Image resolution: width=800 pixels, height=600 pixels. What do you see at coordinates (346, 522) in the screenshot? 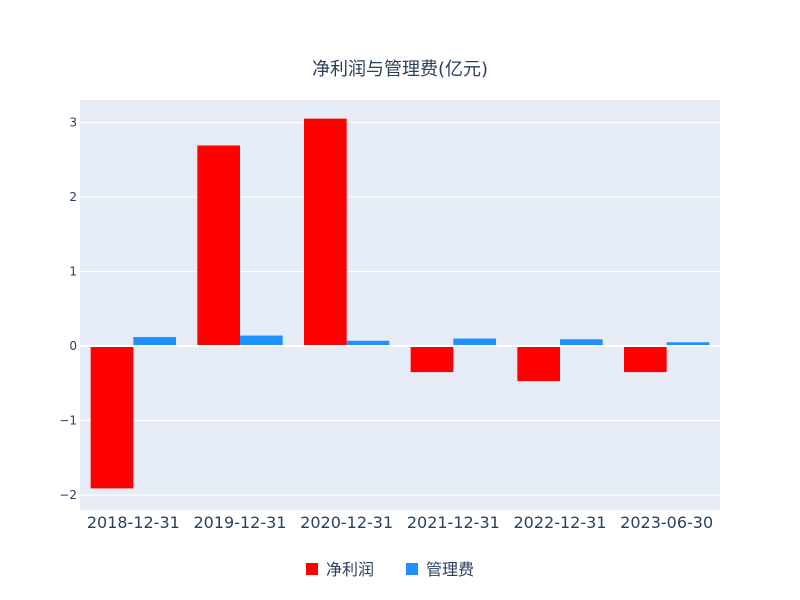
I see `x-tick-label: 2020-12-31` at bounding box center [346, 522].